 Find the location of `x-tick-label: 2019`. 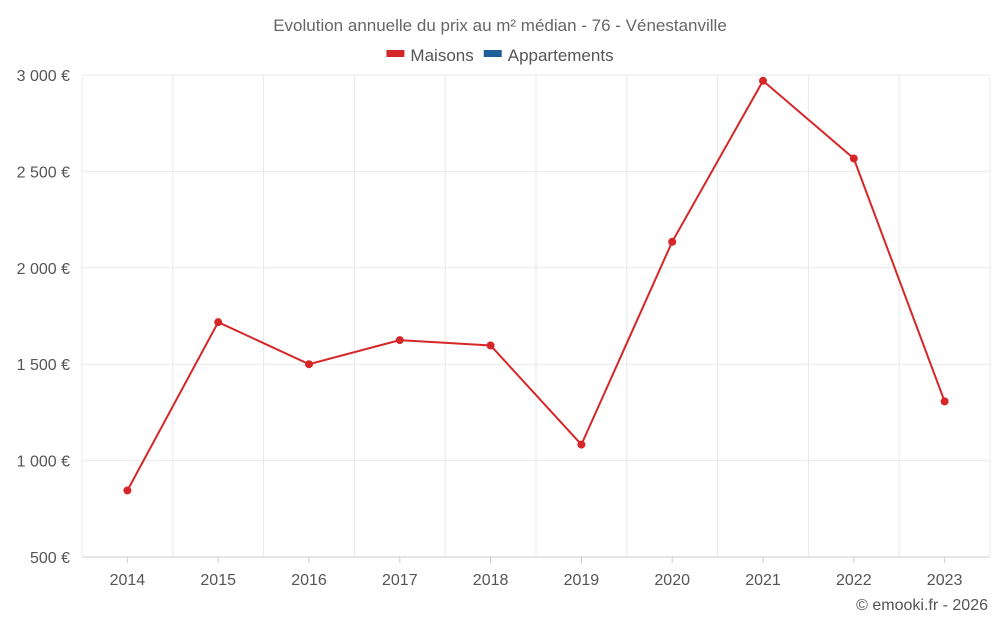

x-tick-label: 2019 is located at coordinates (582, 580).